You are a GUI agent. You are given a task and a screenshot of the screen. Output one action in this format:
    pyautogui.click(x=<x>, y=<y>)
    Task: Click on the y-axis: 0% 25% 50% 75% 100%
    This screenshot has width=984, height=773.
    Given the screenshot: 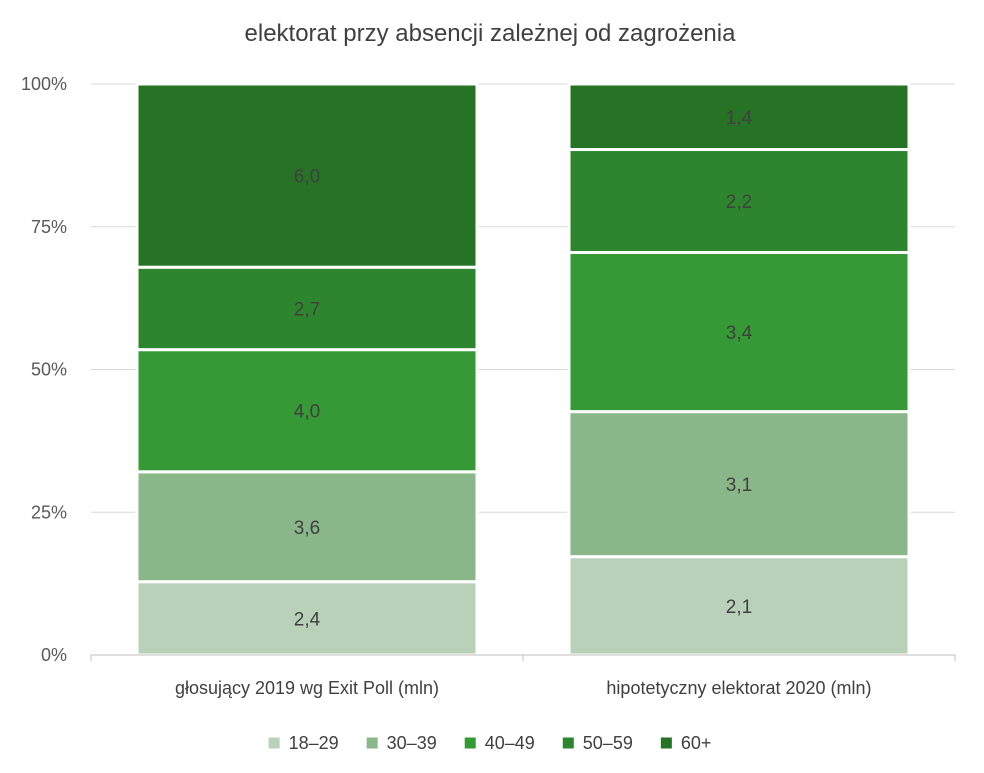 What is the action you would take?
    pyautogui.click(x=44, y=369)
    